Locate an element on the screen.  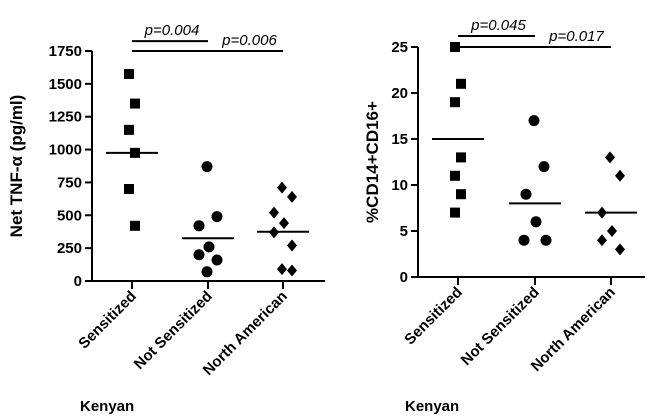
y-tick-label: 250 is located at coordinates (69, 248).